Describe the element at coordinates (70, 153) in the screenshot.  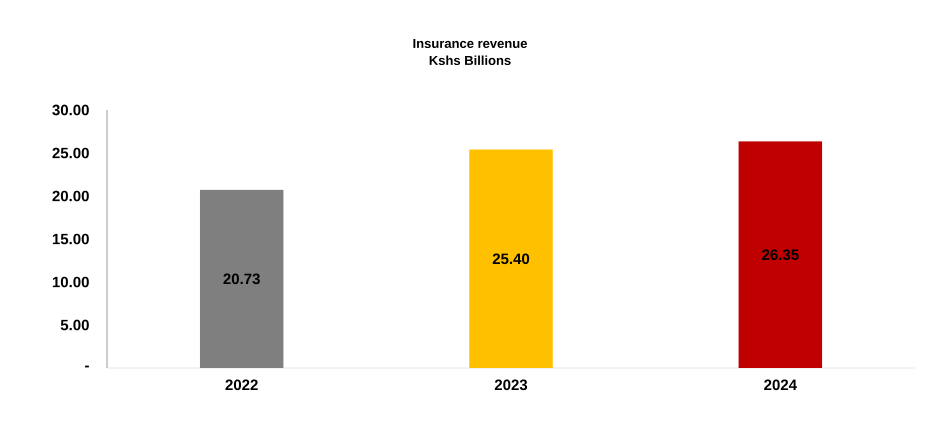
I see `y-tick-label: 25.00` at that location.